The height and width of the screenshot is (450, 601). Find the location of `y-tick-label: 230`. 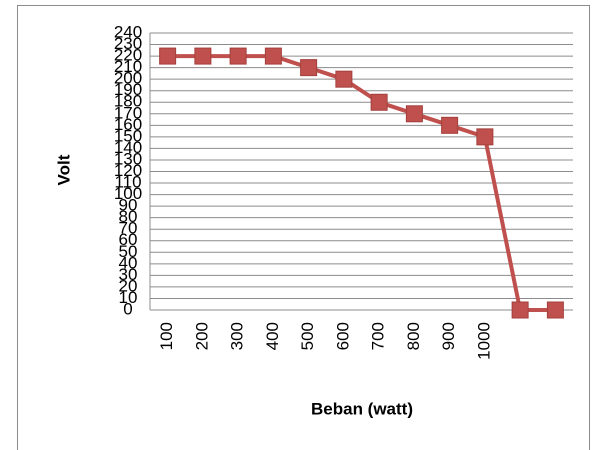

y-tick-label: 230 is located at coordinates (128, 43).